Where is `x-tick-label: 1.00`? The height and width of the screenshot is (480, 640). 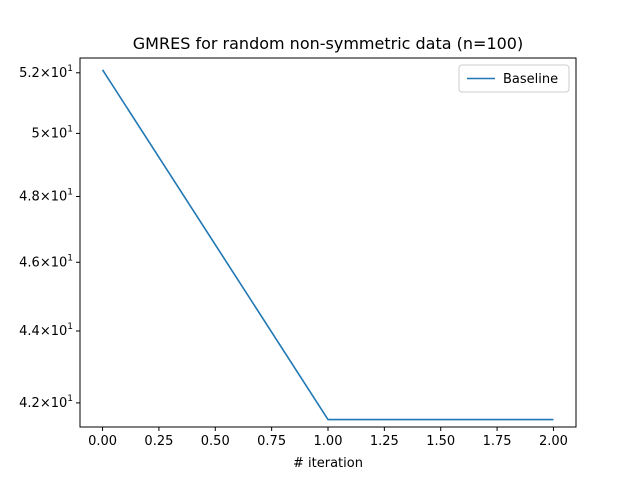 x-tick-label: 1.00 is located at coordinates (328, 441).